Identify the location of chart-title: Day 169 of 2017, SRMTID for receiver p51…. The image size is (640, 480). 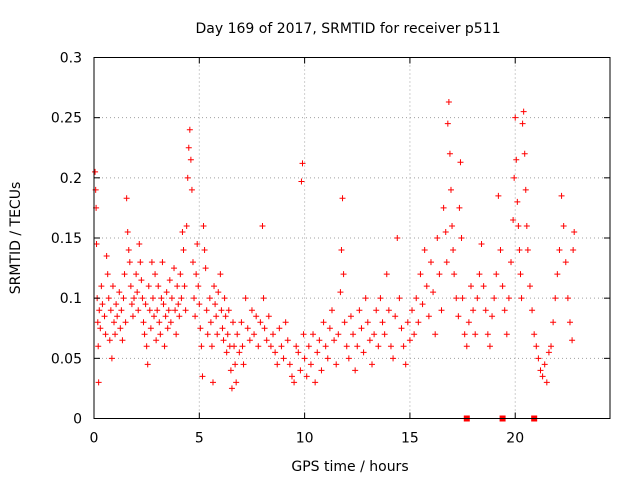
(347, 29).